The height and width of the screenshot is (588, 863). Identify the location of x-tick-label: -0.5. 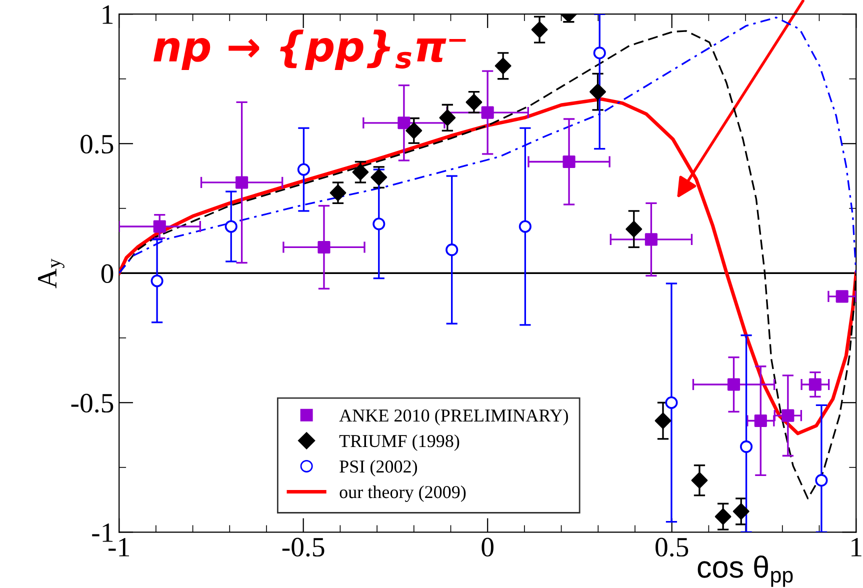
(303, 547).